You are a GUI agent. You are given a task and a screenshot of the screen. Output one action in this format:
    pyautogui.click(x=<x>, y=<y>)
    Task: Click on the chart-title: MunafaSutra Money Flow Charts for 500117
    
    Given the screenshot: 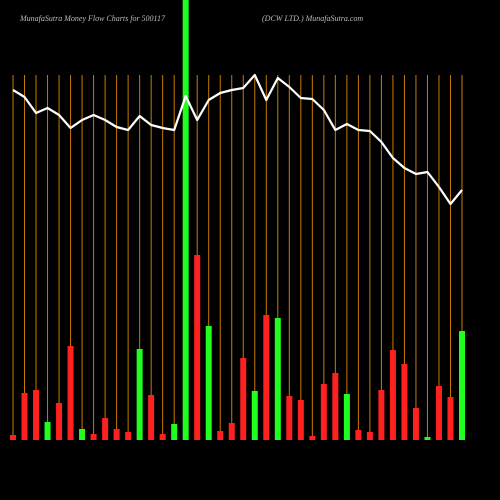 What is the action you would take?
    pyautogui.click(x=92, y=18)
    